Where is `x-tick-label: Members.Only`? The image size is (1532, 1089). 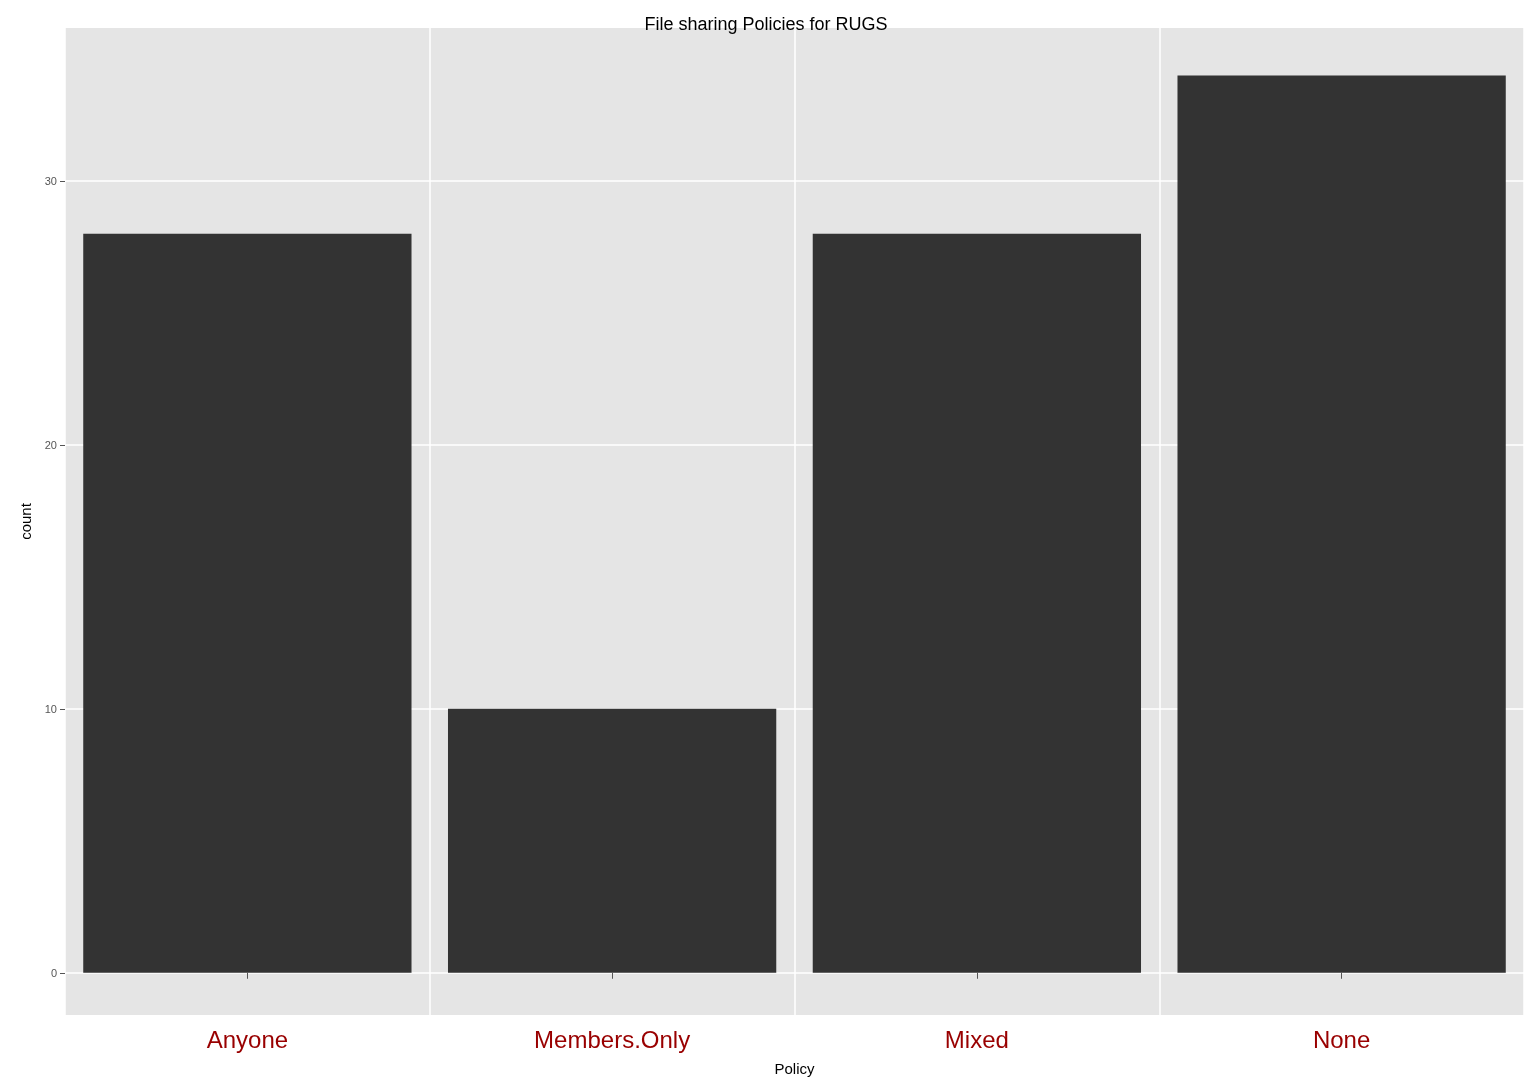
x-tick-label: Members.Only is located at coordinates (612, 1039).